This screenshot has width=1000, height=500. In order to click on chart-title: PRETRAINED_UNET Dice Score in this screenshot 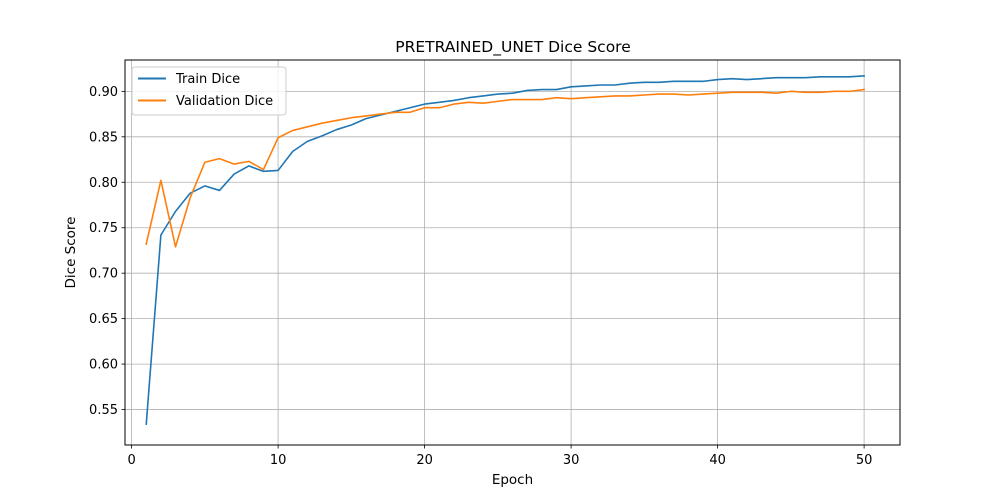, I will do `click(513, 47)`.